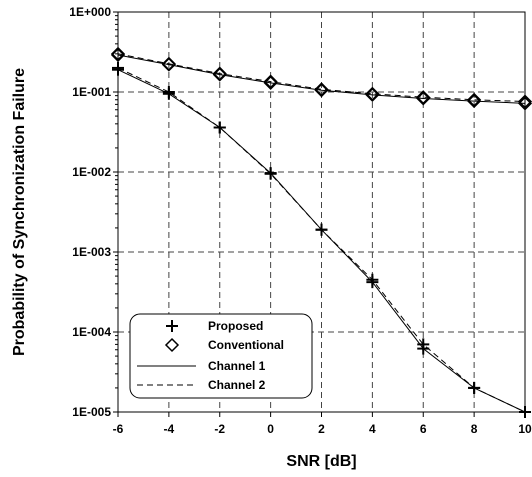 The width and height of the screenshot is (532, 477). What do you see at coordinates (169, 429) in the screenshot?
I see `x-tick-label: -4` at bounding box center [169, 429].